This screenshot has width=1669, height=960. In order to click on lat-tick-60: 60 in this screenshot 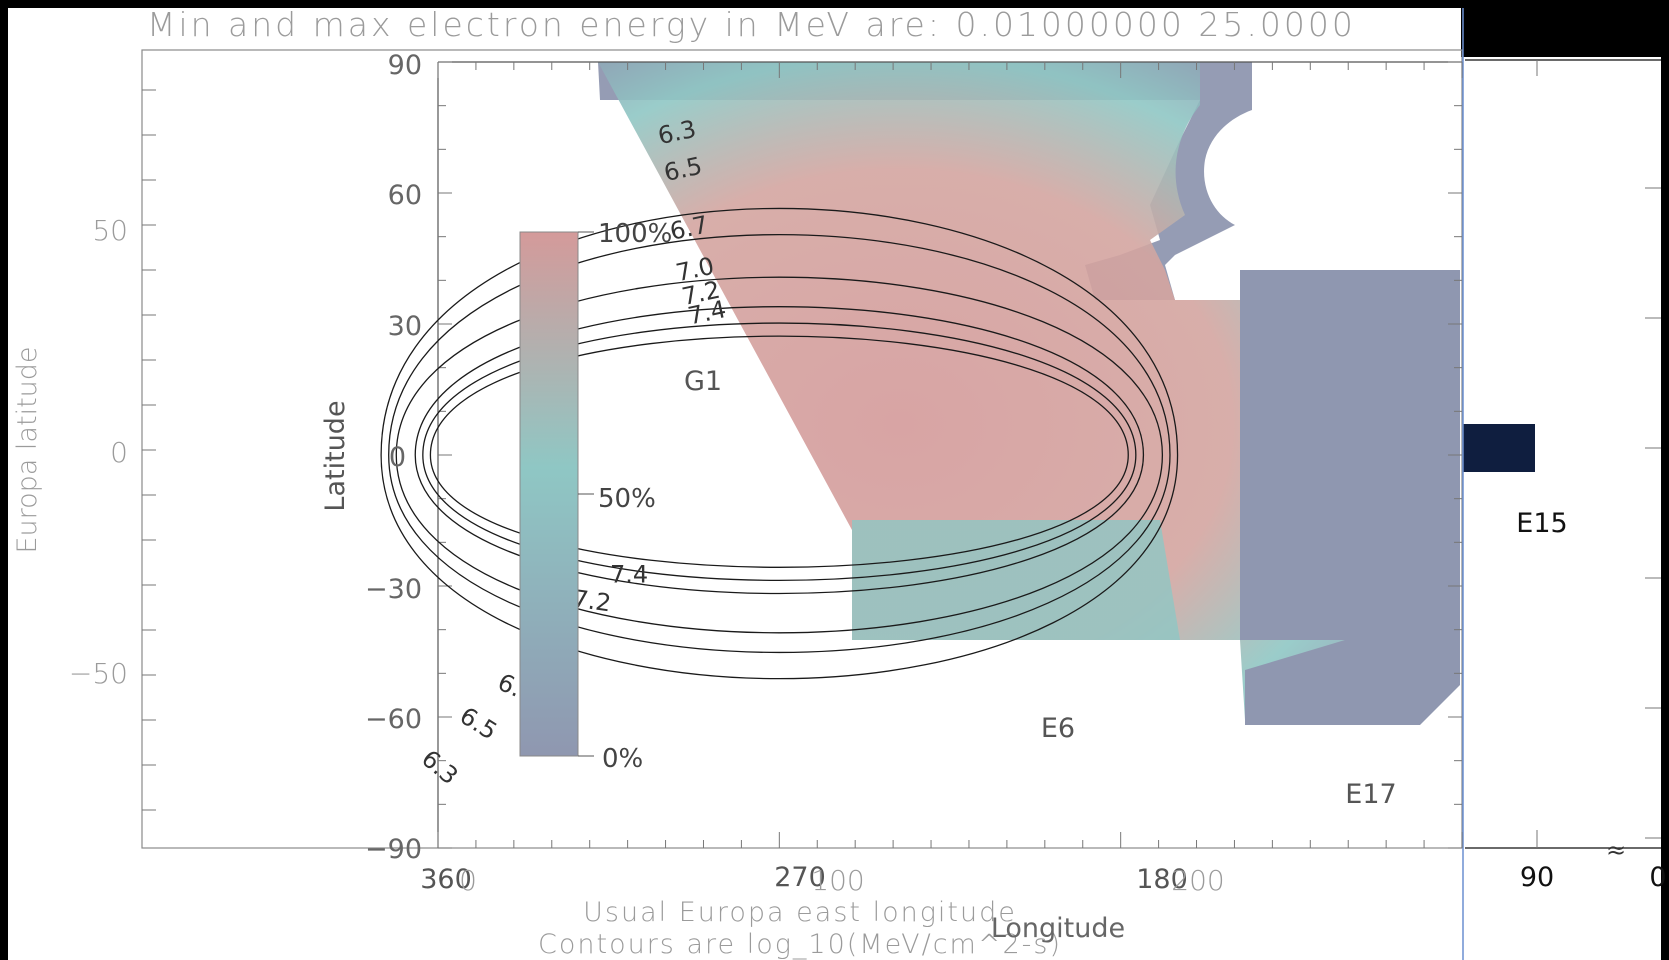, I will do `click(405, 195)`.